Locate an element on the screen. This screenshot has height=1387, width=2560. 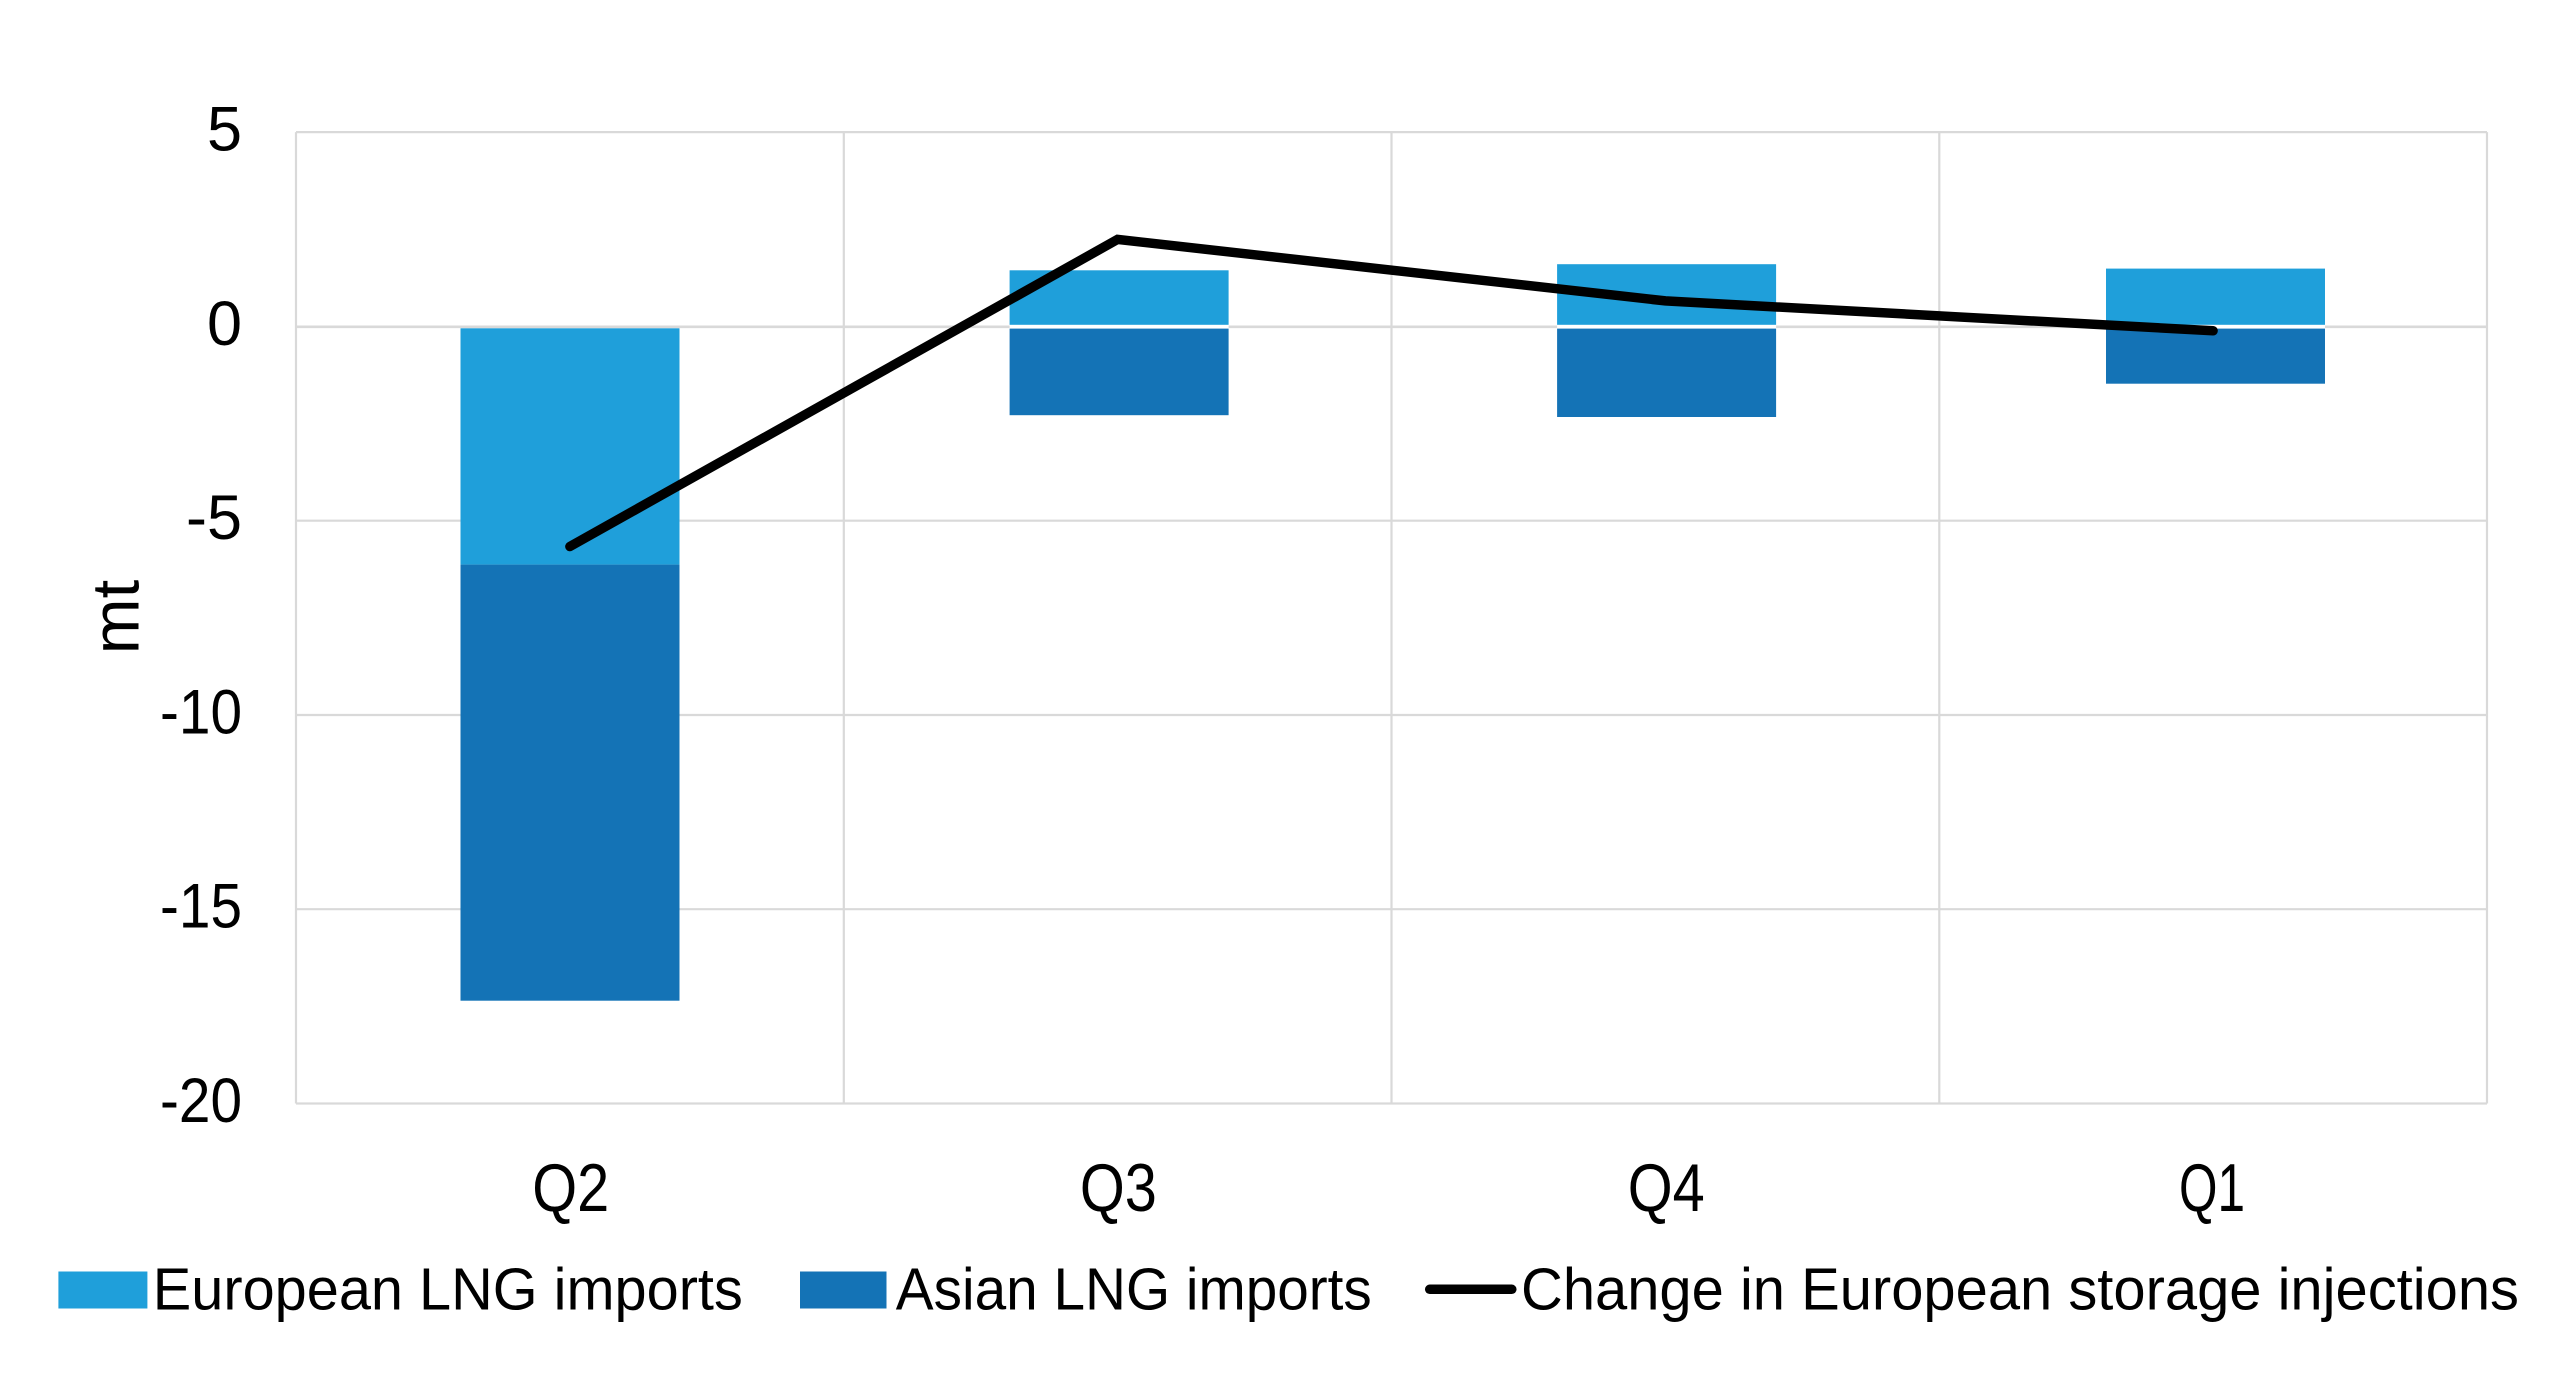
svg-text: Q1 is located at coordinates (2212, 1188).